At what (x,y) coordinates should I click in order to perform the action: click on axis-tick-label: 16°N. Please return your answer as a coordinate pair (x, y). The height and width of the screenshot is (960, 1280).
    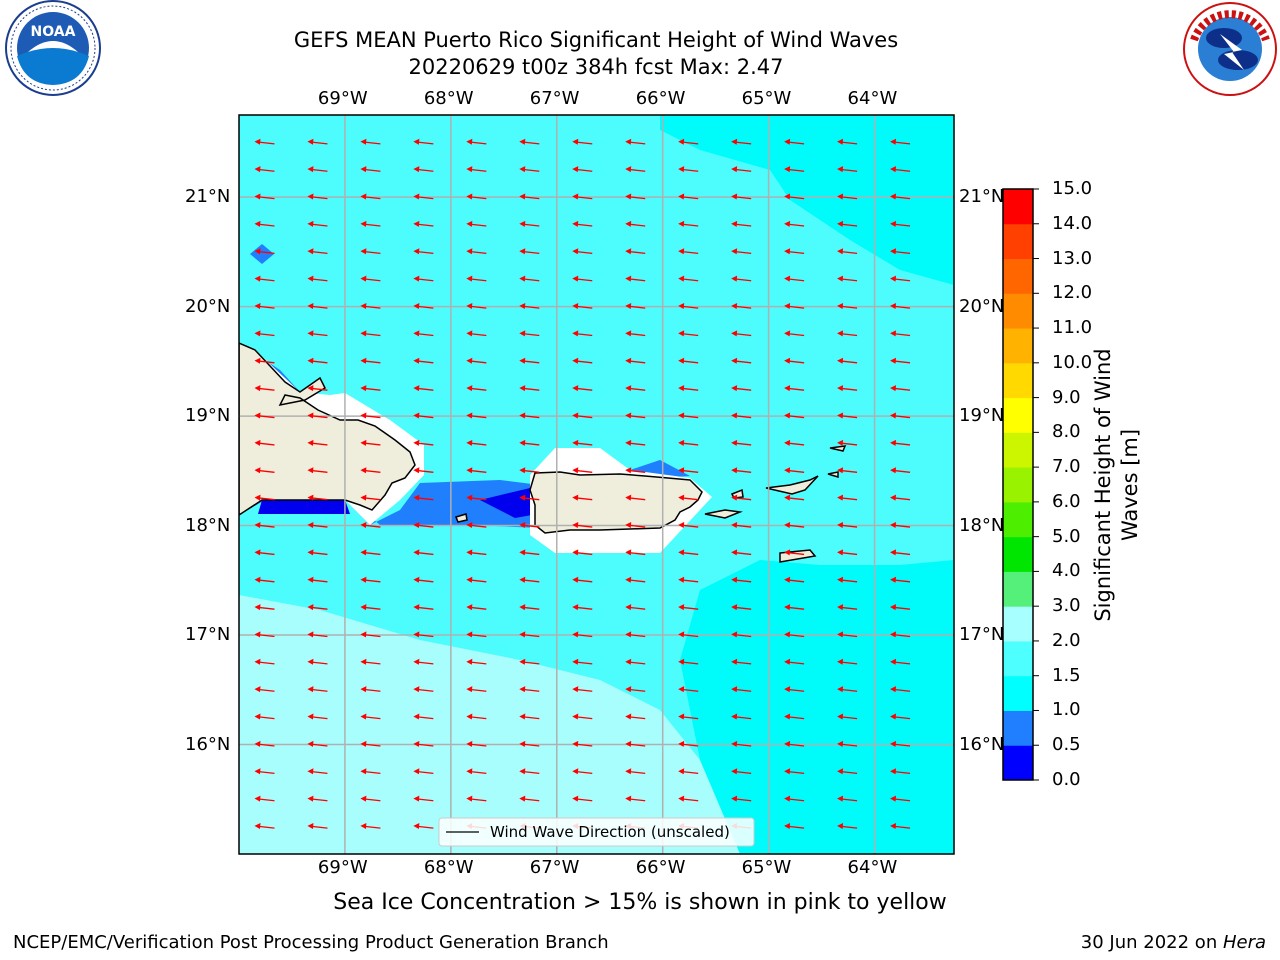
    Looking at the image, I should click on (208, 744).